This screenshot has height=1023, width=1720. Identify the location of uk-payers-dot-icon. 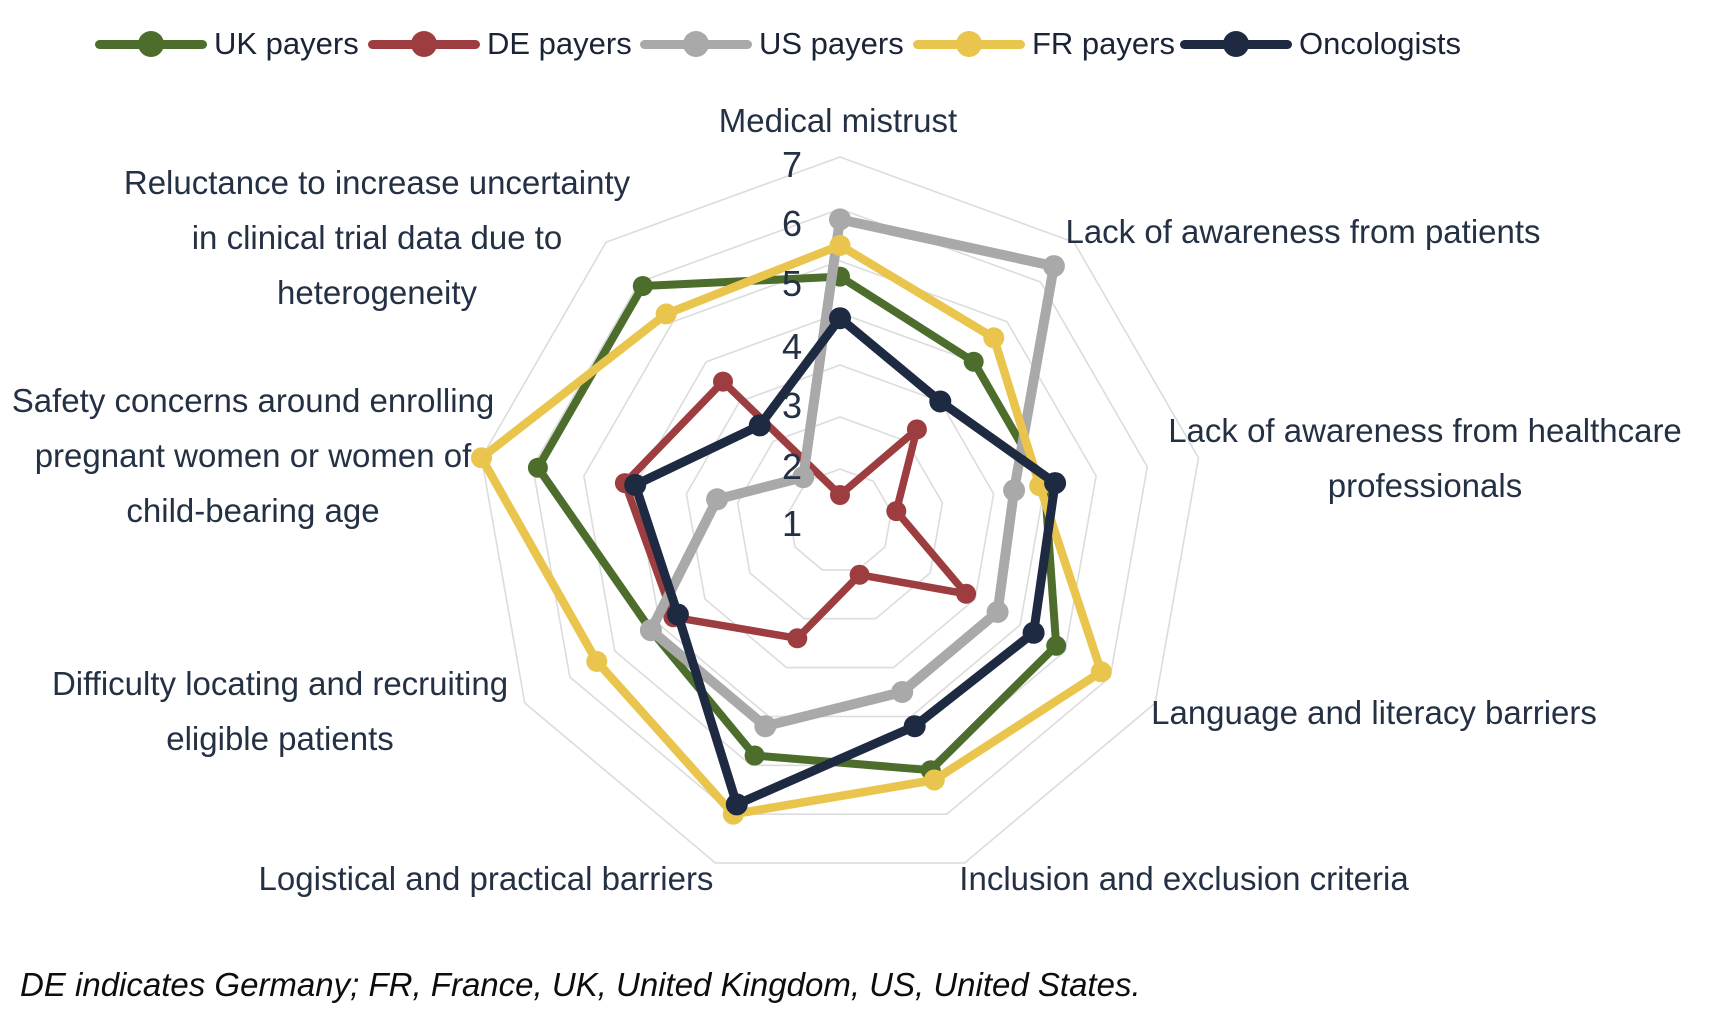
(151, 44).